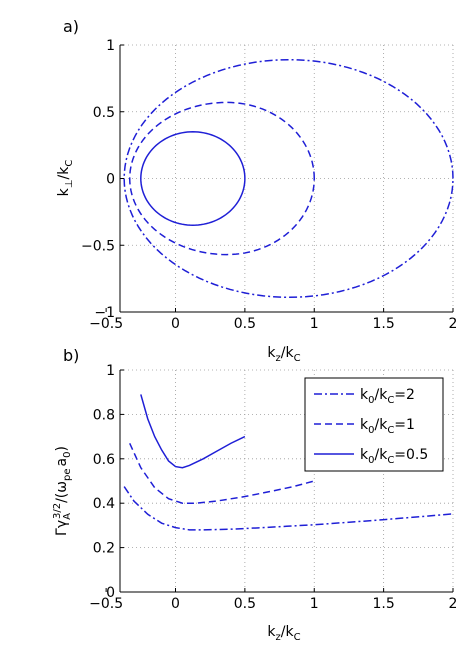 Image resolution: width=463 pixels, height=646 pixels. Describe the element at coordinates (71, 355) in the screenshot. I see `panel-b-label: b)` at that location.